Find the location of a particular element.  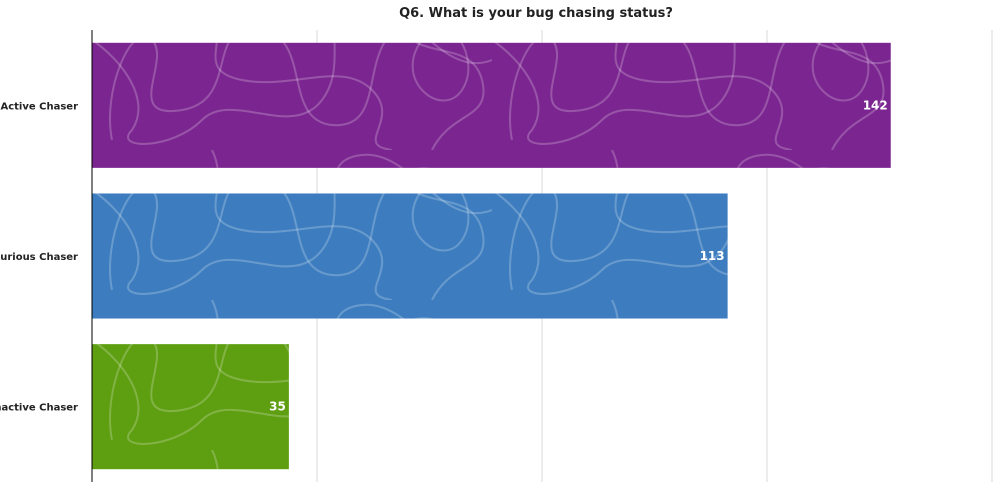

value-label-curious-chaser: 113 is located at coordinates (712, 256).